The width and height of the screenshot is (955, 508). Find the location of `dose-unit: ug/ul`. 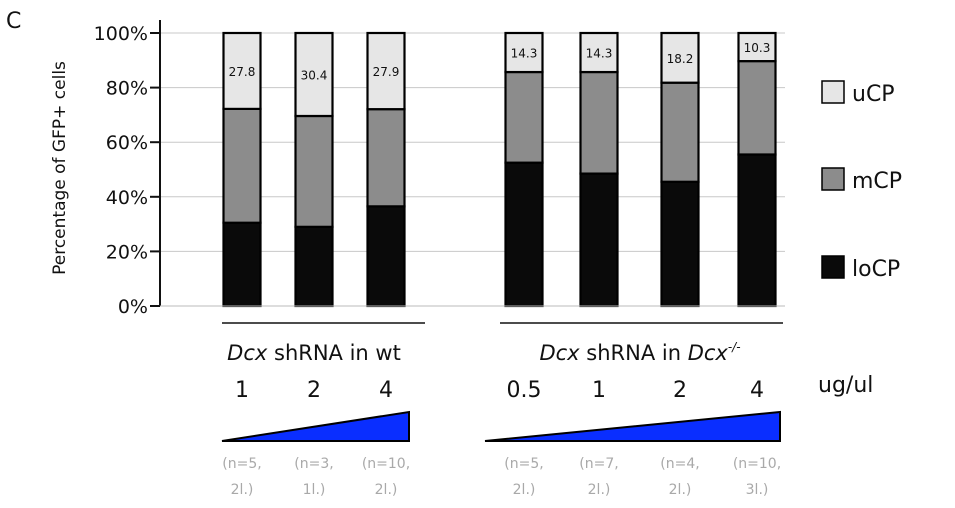

dose-unit: ug/ul is located at coordinates (845, 385).